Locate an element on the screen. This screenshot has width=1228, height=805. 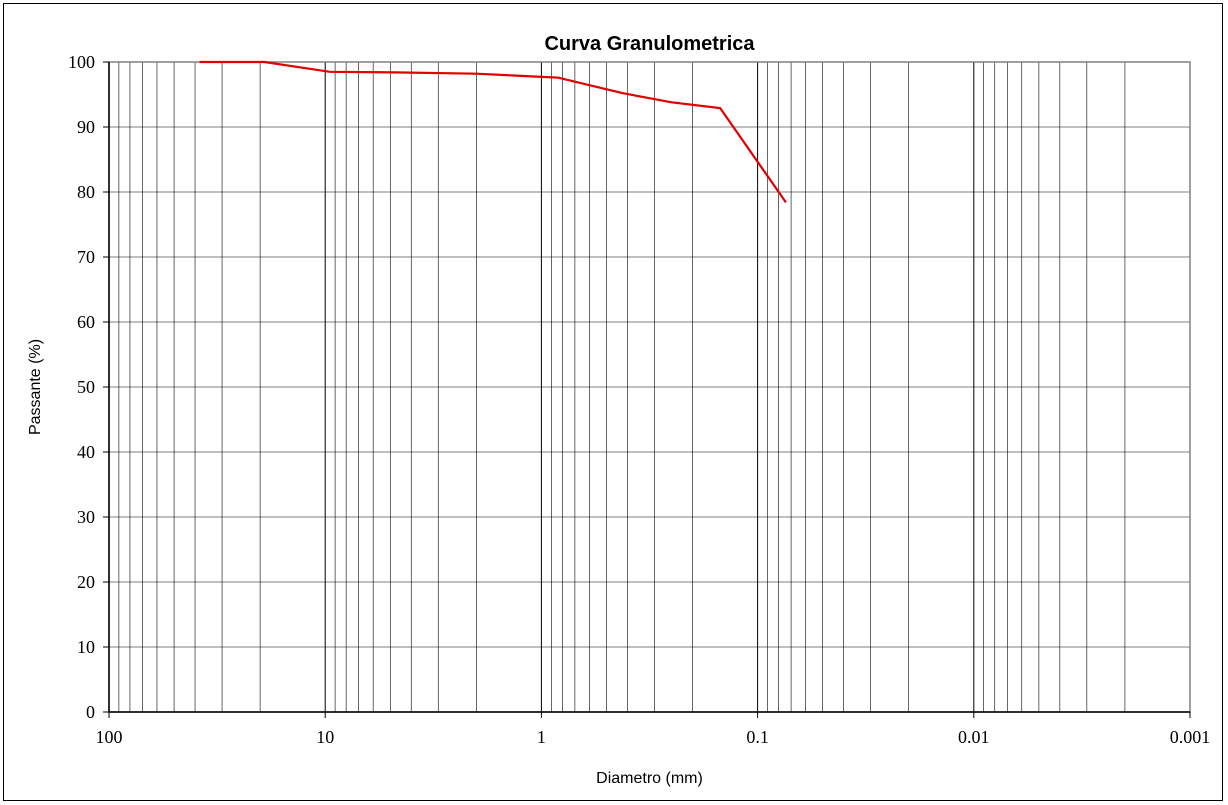
y-tick-label: 60 is located at coordinates (86, 322).